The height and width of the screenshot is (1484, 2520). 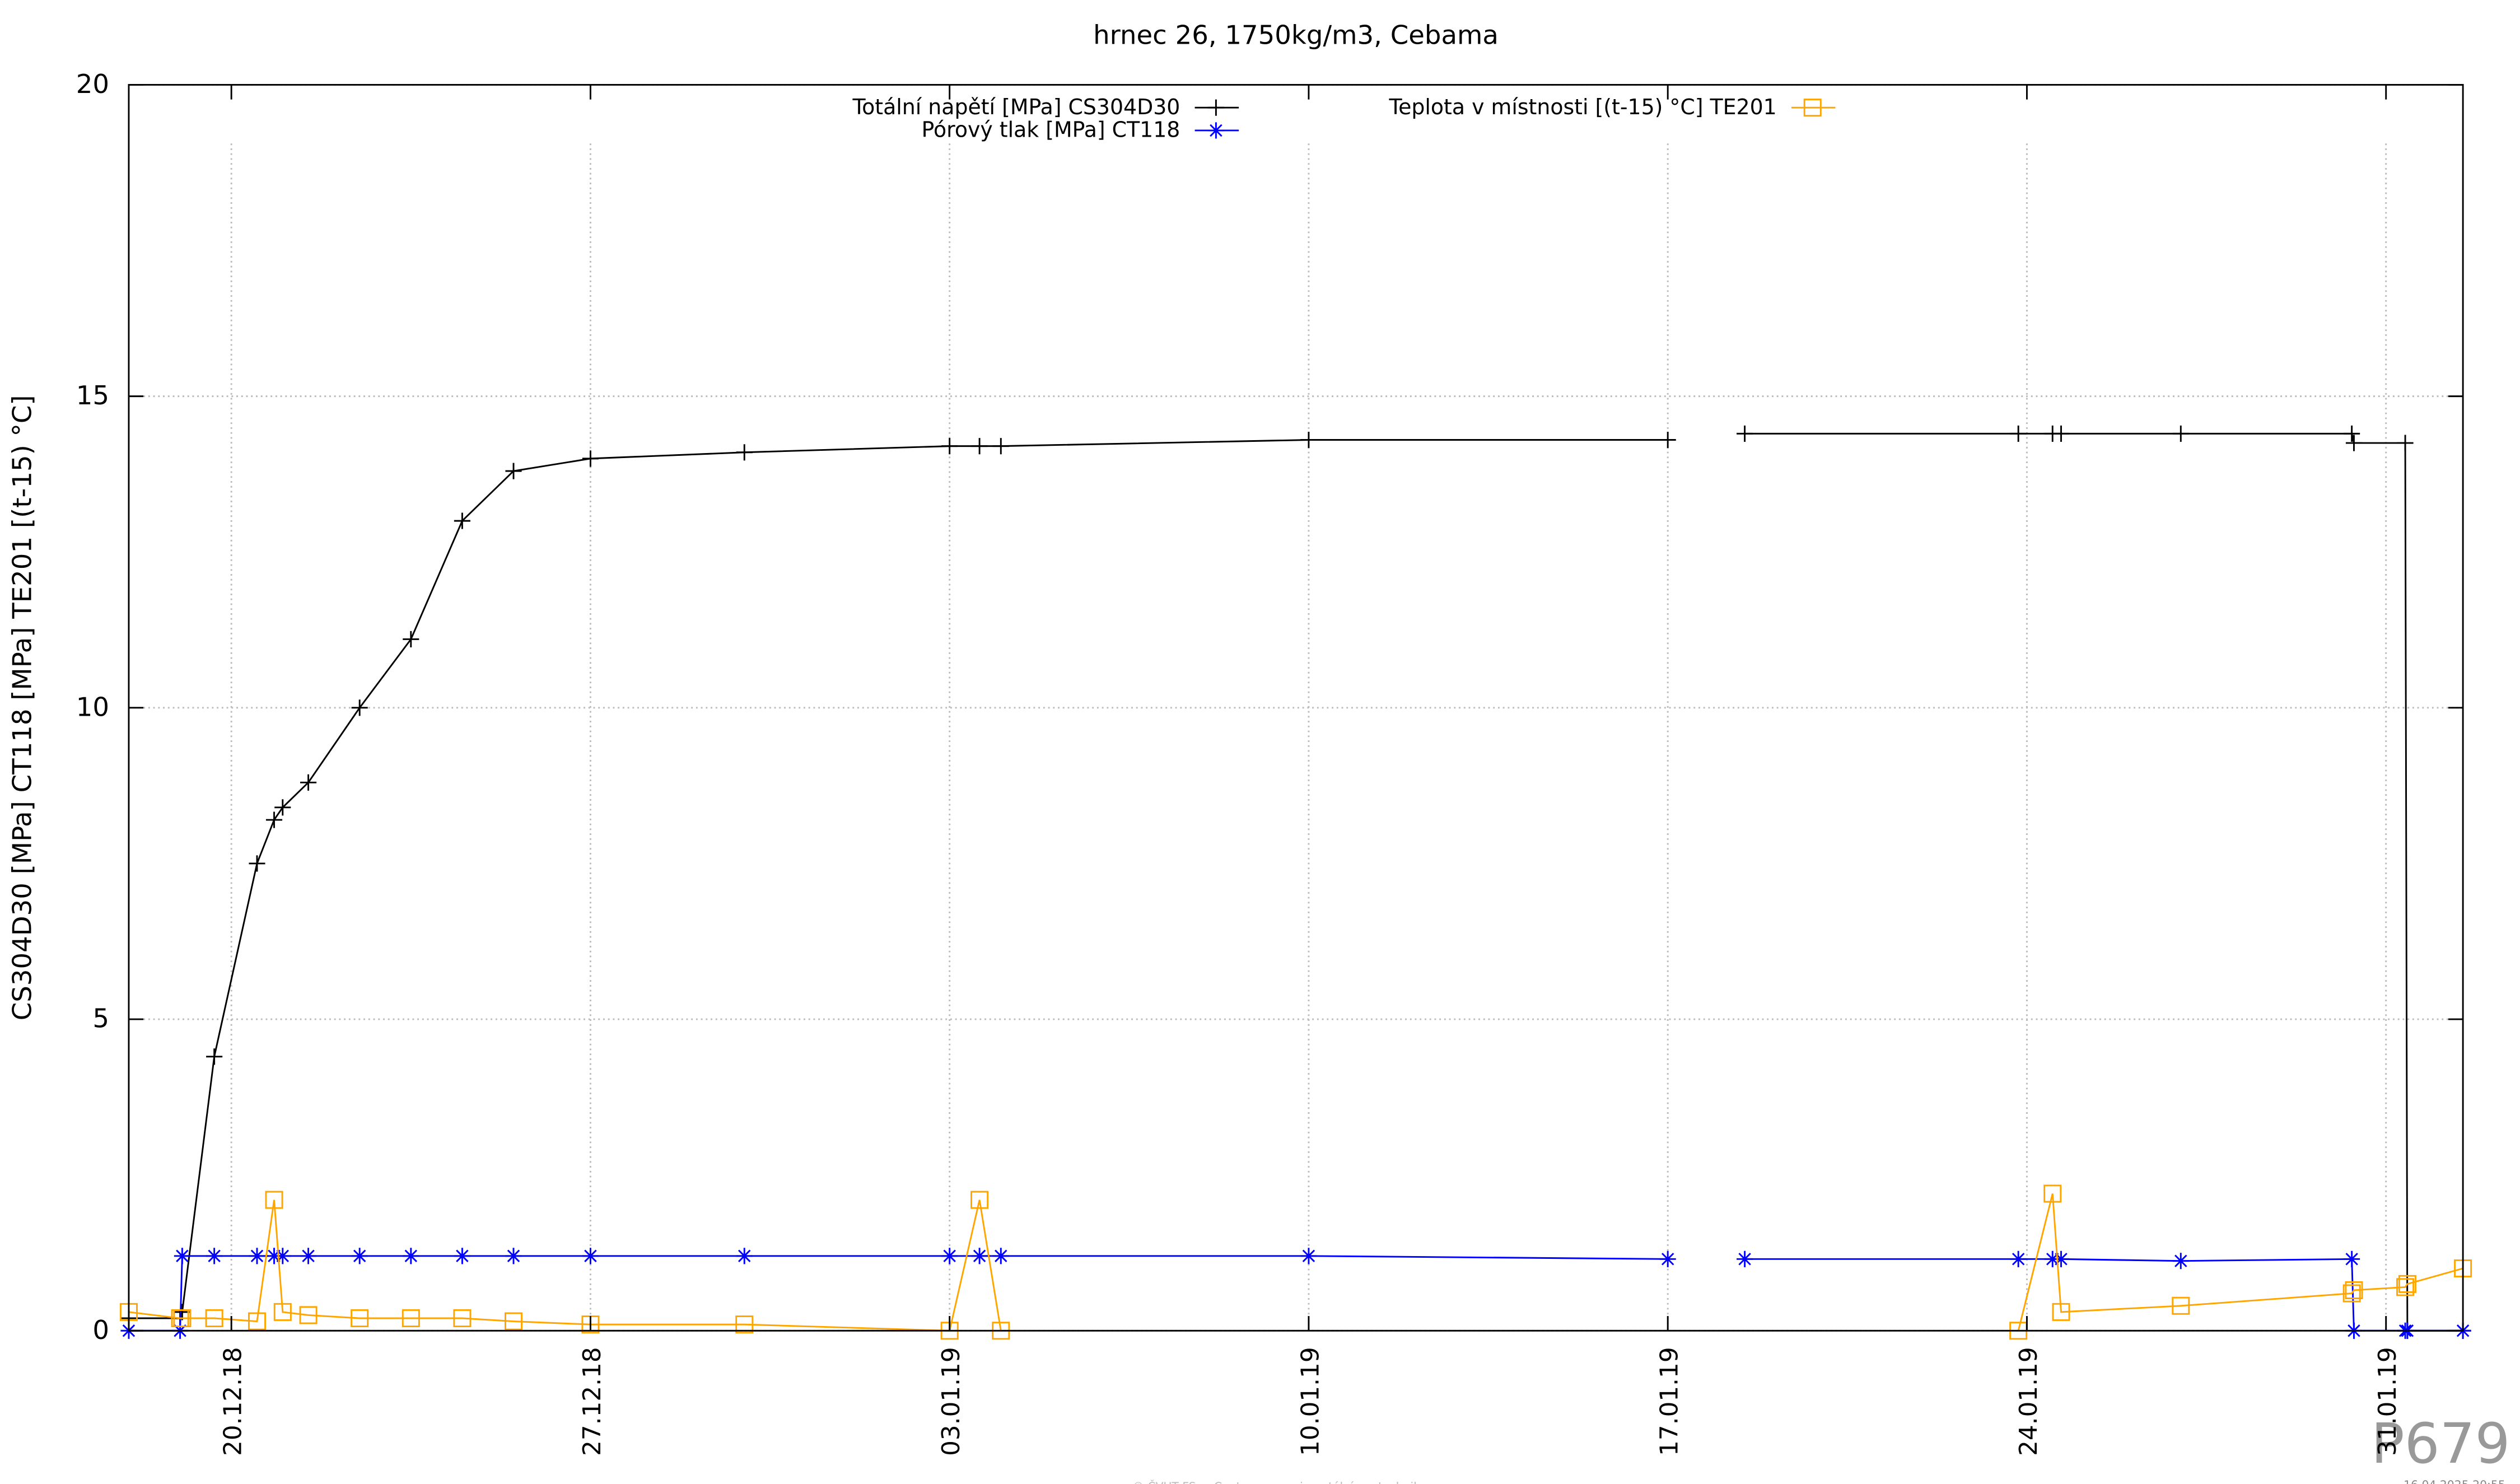 What do you see at coordinates (1582, 107) in the screenshot?
I see `legend-label: Teplota v místnosti [(t-15) °C] TE201` at bounding box center [1582, 107].